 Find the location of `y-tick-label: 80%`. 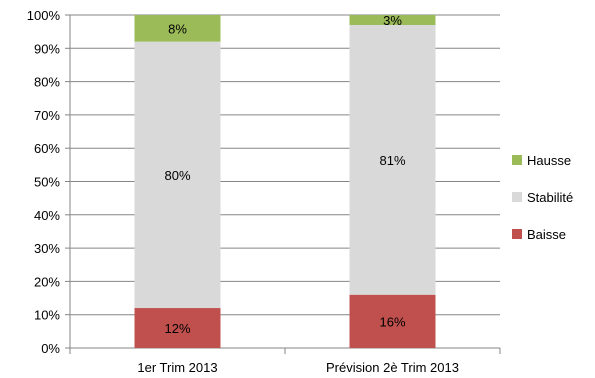

y-tick-label: 80% is located at coordinates (47, 82).